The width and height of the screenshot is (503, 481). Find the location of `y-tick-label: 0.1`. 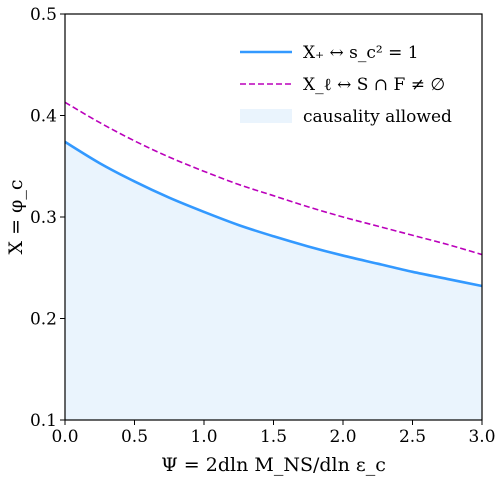

y-tick-label: 0.1 is located at coordinates (43, 421).